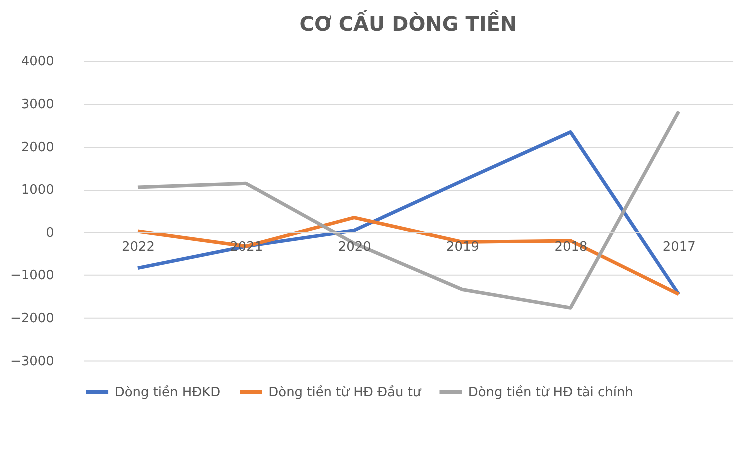 The width and height of the screenshot is (753, 461). Describe the element at coordinates (355, 247) in the screenshot. I see `x-tick-label: 2020` at that location.